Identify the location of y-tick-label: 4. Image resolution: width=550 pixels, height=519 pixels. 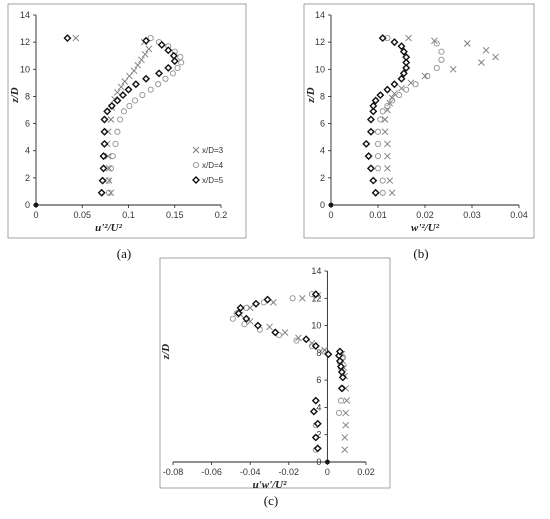
(318, 407).